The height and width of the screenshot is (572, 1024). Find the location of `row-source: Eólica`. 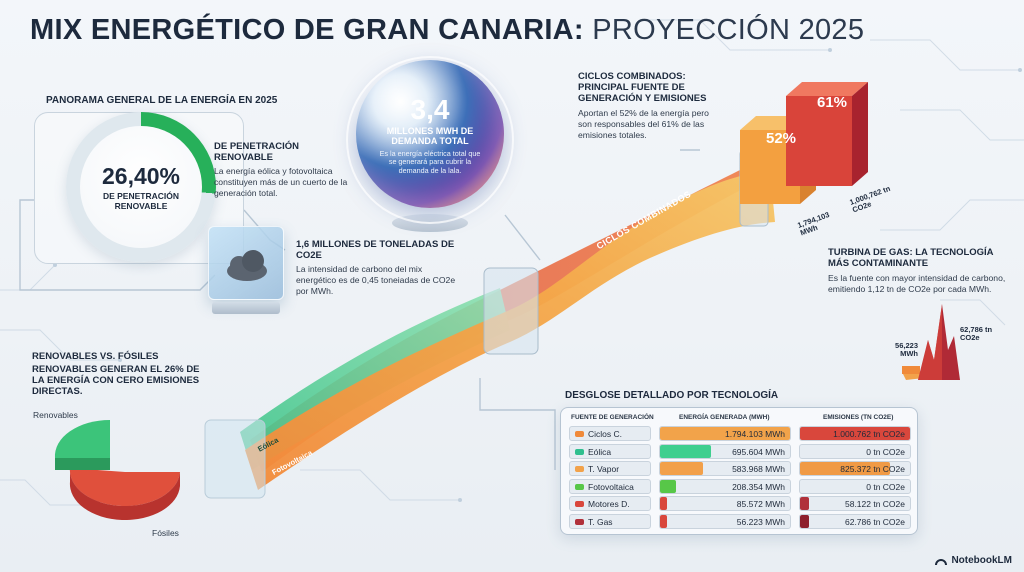

row-source: Eólica is located at coordinates (610, 451).